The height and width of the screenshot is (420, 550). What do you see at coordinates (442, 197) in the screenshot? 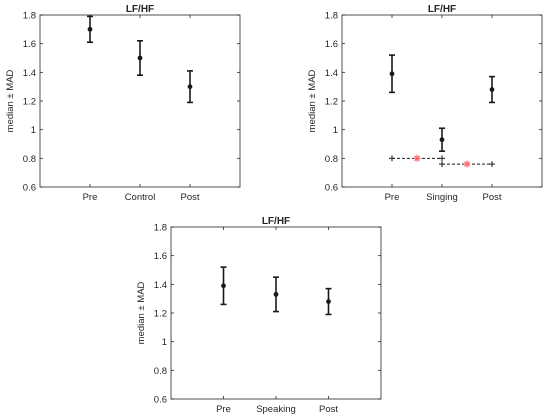
I see `x-tick-label: Singing` at bounding box center [442, 197].